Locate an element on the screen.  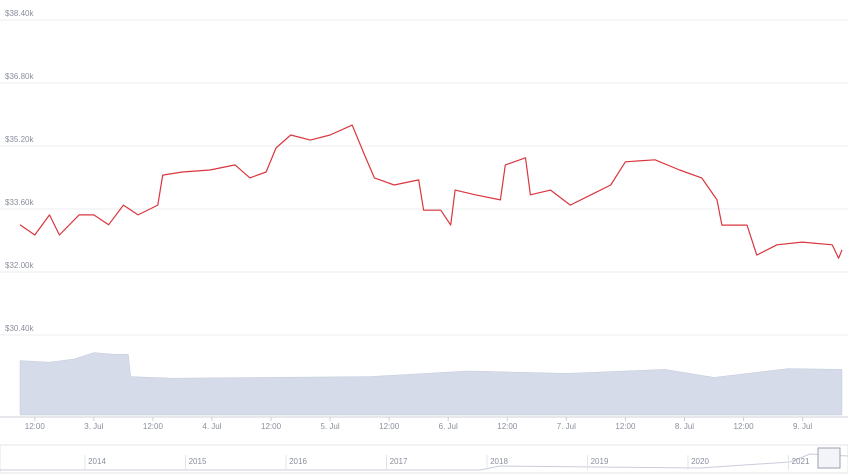
navigator-line is located at coordinates (424, 462).